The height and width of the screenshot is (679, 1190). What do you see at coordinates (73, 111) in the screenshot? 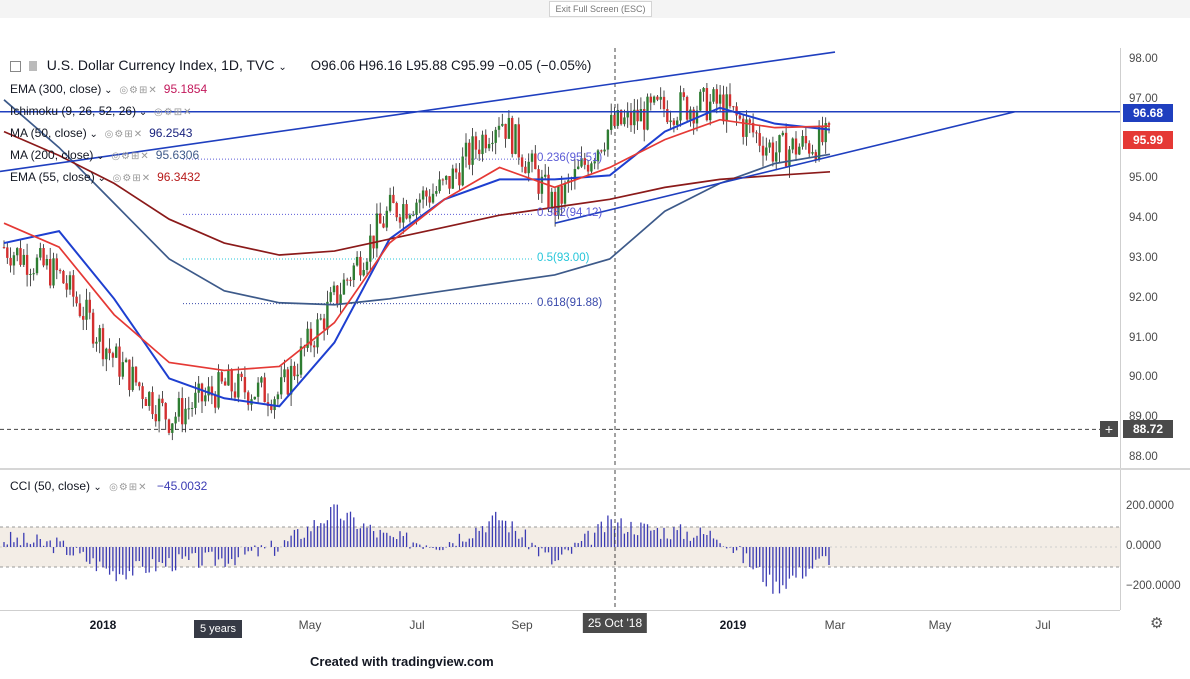
I see `indicator-name: Ichimoku (9, 26, 52, 26)` at bounding box center [73, 111].